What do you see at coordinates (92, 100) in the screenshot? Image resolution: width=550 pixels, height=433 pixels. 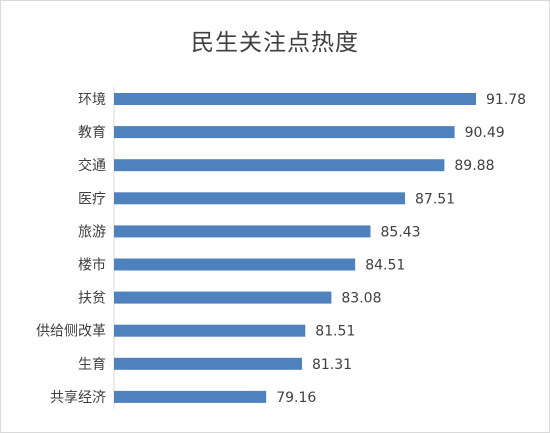 I see `category-label-0: 环境` at bounding box center [92, 100].